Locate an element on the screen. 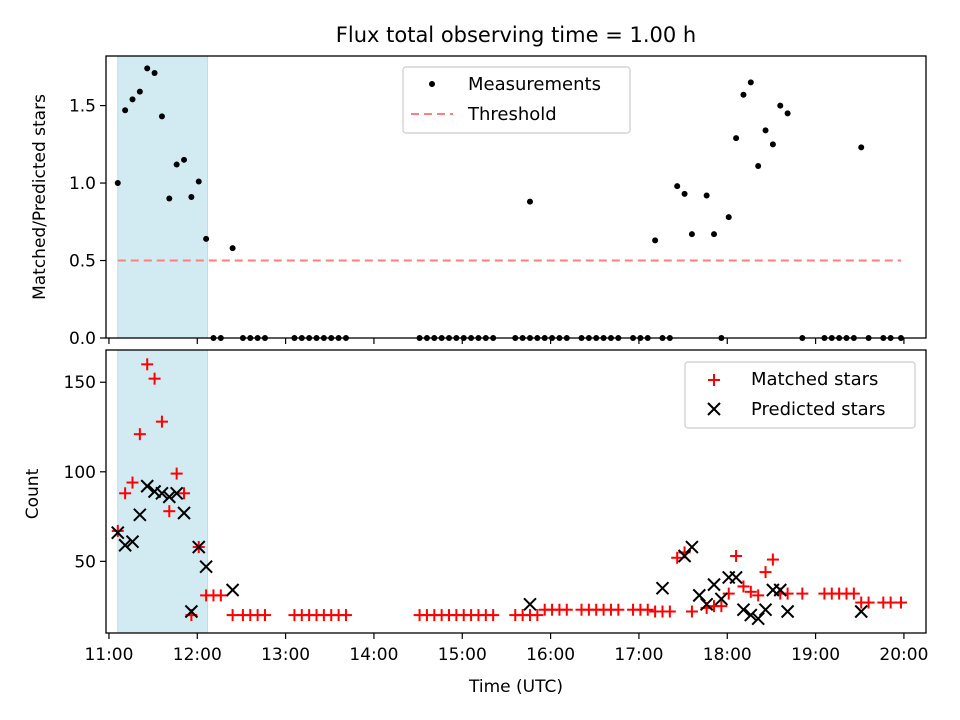 The image size is (960, 720). y-tick-label: 0.5 is located at coordinates (82, 262).